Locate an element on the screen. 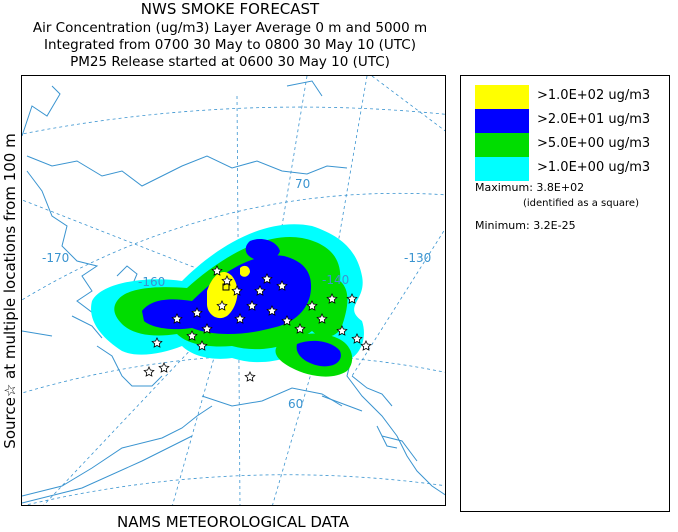 Image resolution: width=678 pixels, height=532 pixels. lon-label-160: -160 is located at coordinates (151, 282).